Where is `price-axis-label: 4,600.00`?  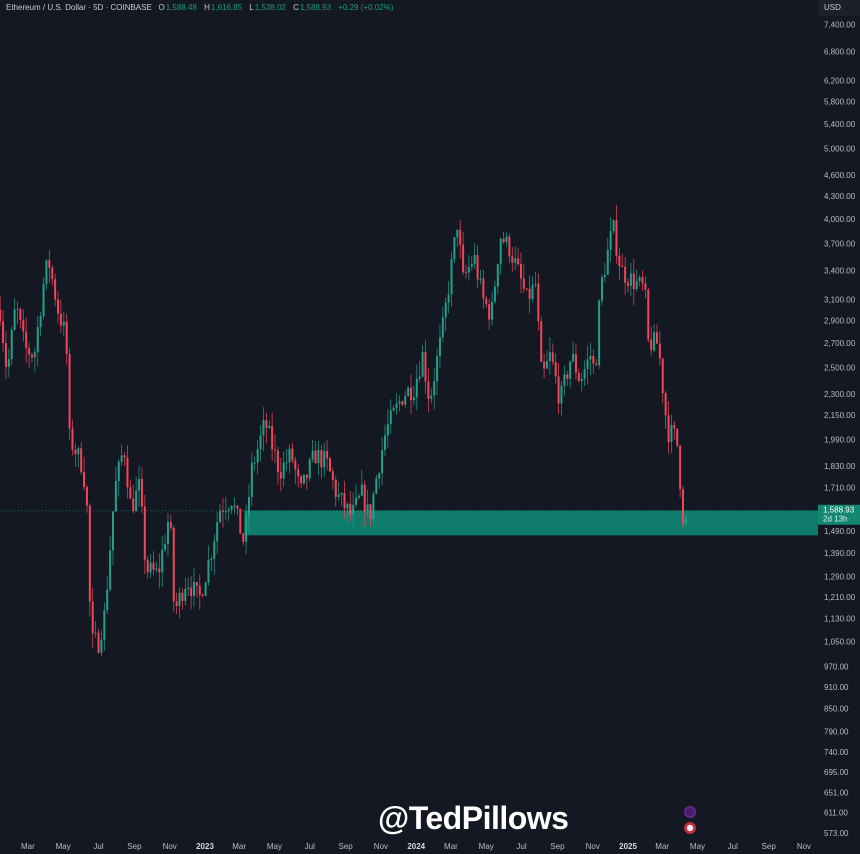
price-axis-label: 4,600.00 is located at coordinates (840, 175).